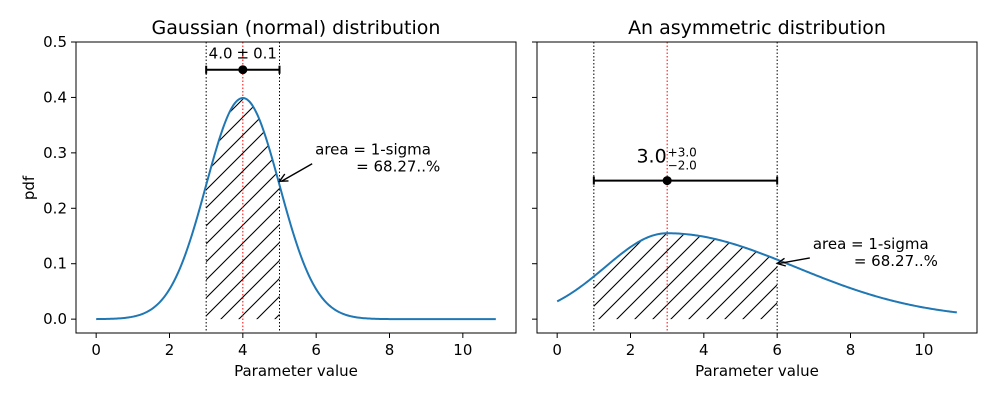 Image resolution: width=1000 pixels, height=400 pixels. Describe the element at coordinates (55, 153) in the screenshot. I see `y-tick-label: 0.3` at that location.